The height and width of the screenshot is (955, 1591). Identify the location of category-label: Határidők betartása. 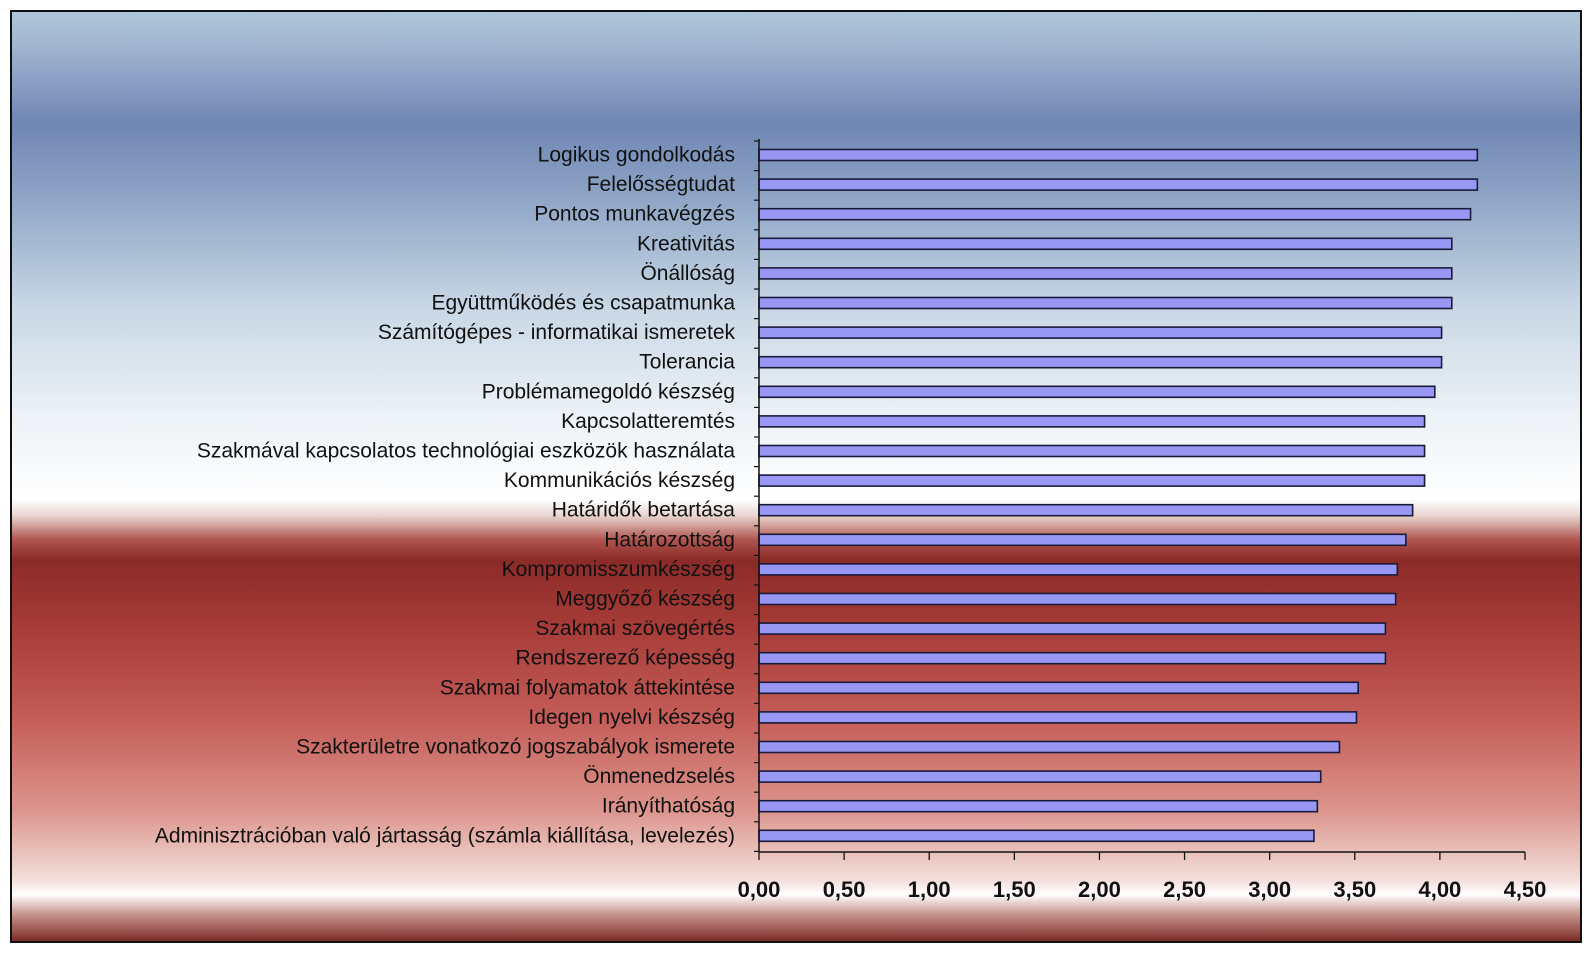
(644, 510).